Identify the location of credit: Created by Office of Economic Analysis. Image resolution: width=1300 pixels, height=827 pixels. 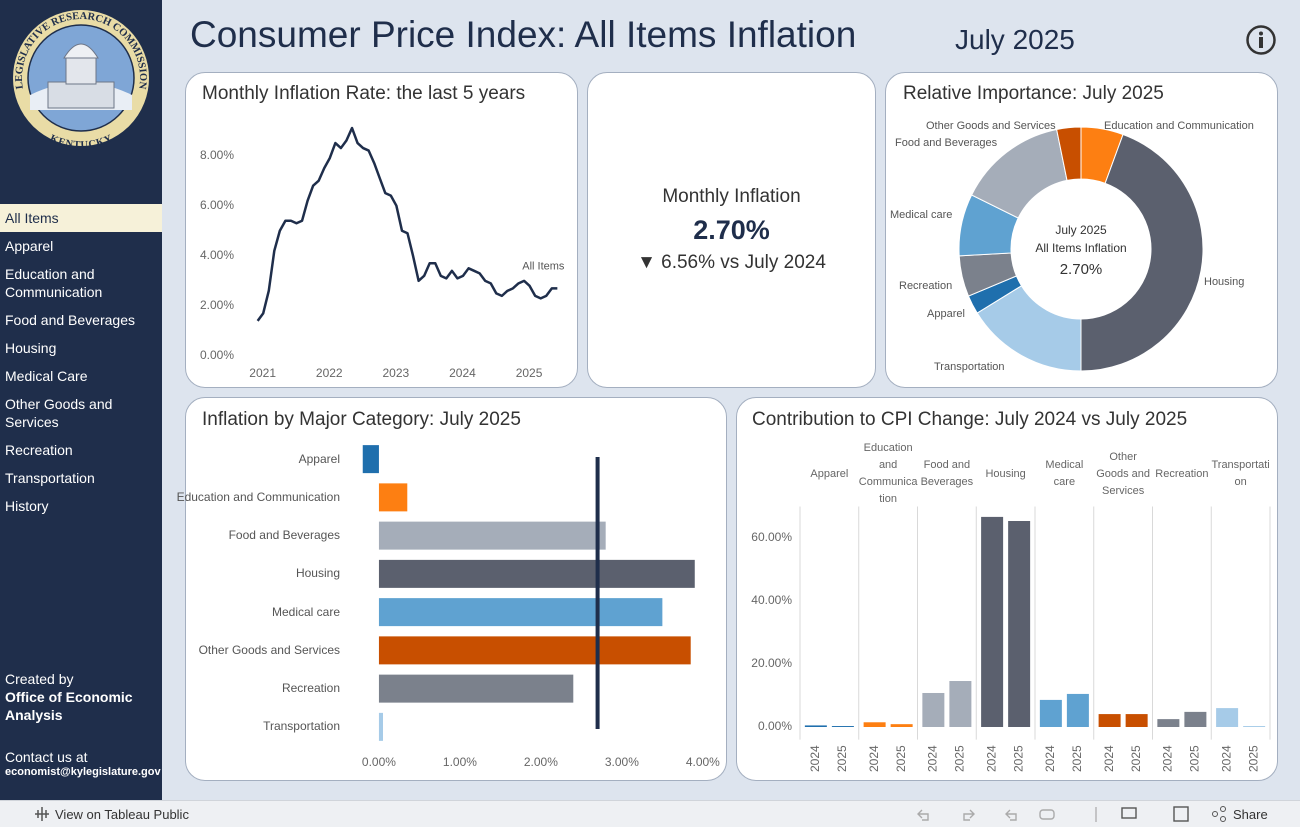
(80, 697).